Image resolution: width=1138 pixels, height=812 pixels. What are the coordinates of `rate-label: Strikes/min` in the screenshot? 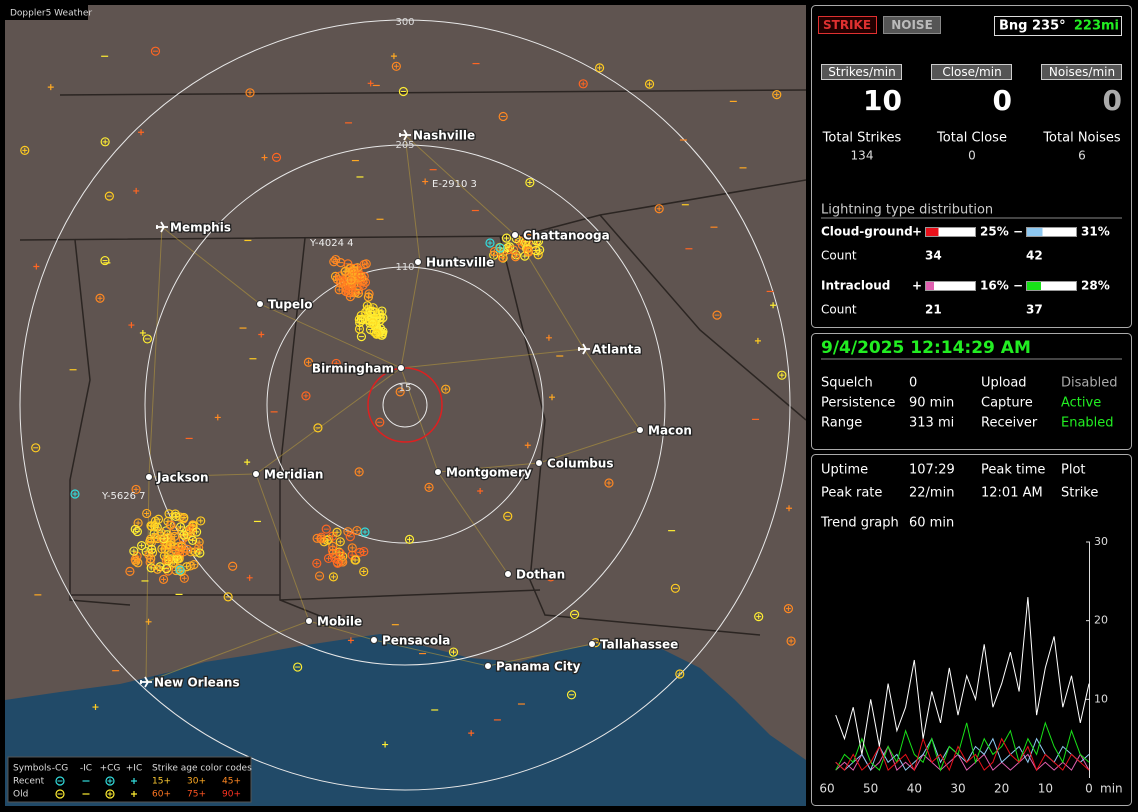 It's located at (861, 72).